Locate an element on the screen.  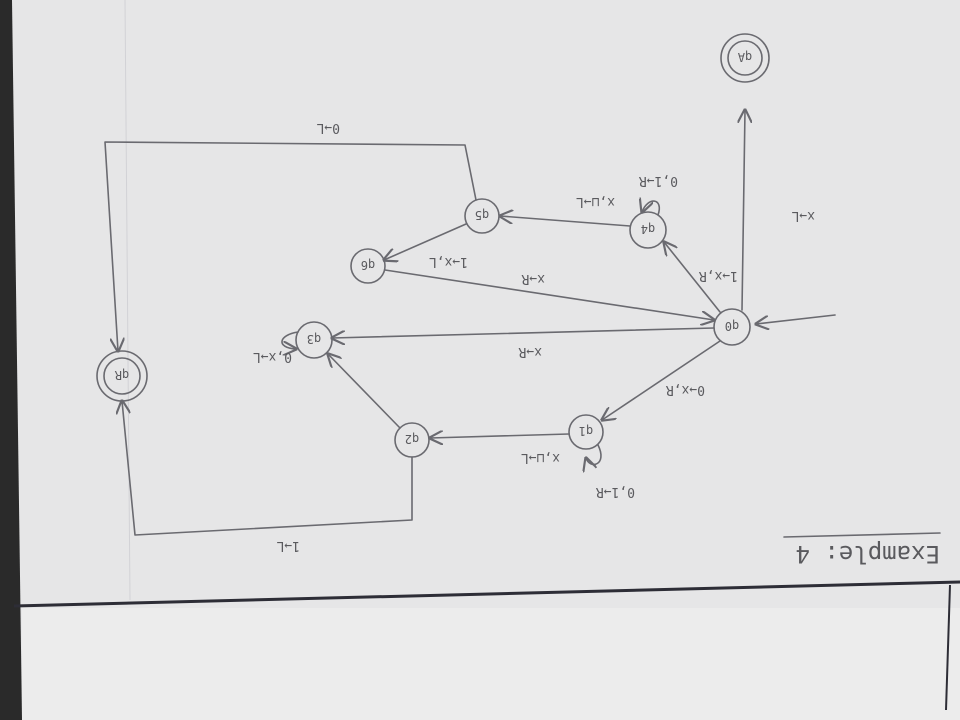
loop-q1 is located at coordinates (594, 454).